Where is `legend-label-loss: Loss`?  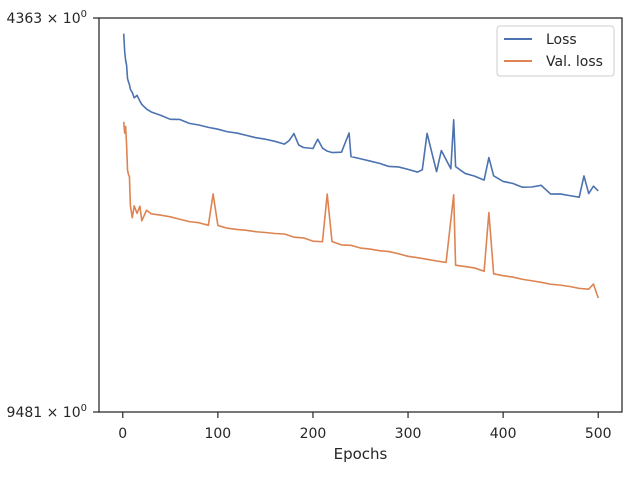
legend-label-loss: Loss is located at coordinates (561, 40).